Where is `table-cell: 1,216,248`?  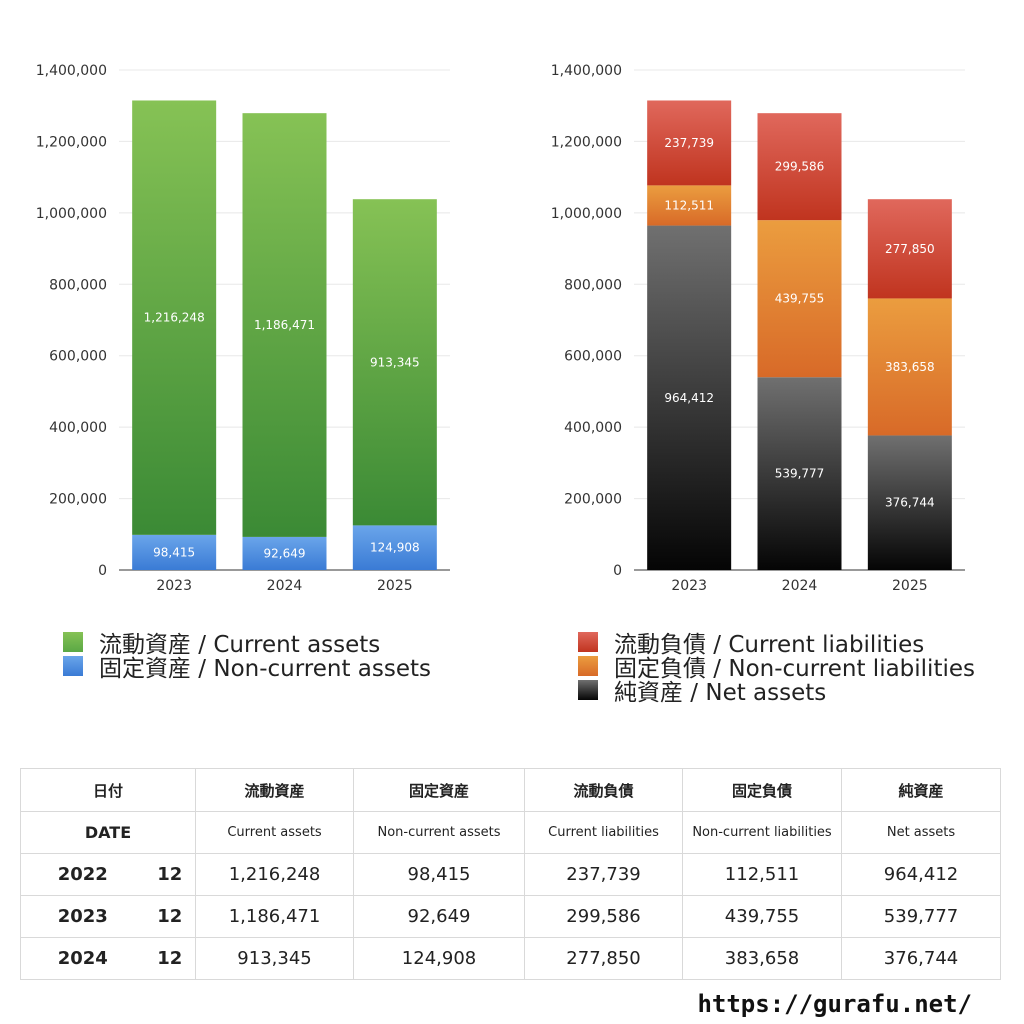
table-cell: 1,216,248 is located at coordinates (275, 874).